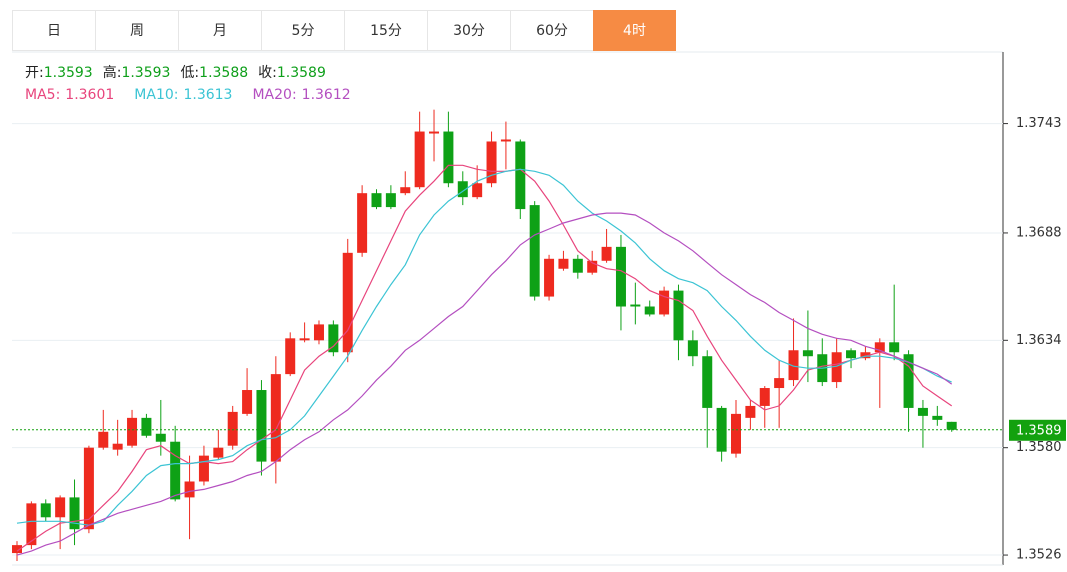 Image resolution: width=1067 pixels, height=572 pixels. Describe the element at coordinates (156, 95) in the screenshot. I see `legend-name: MA10:` at that location.